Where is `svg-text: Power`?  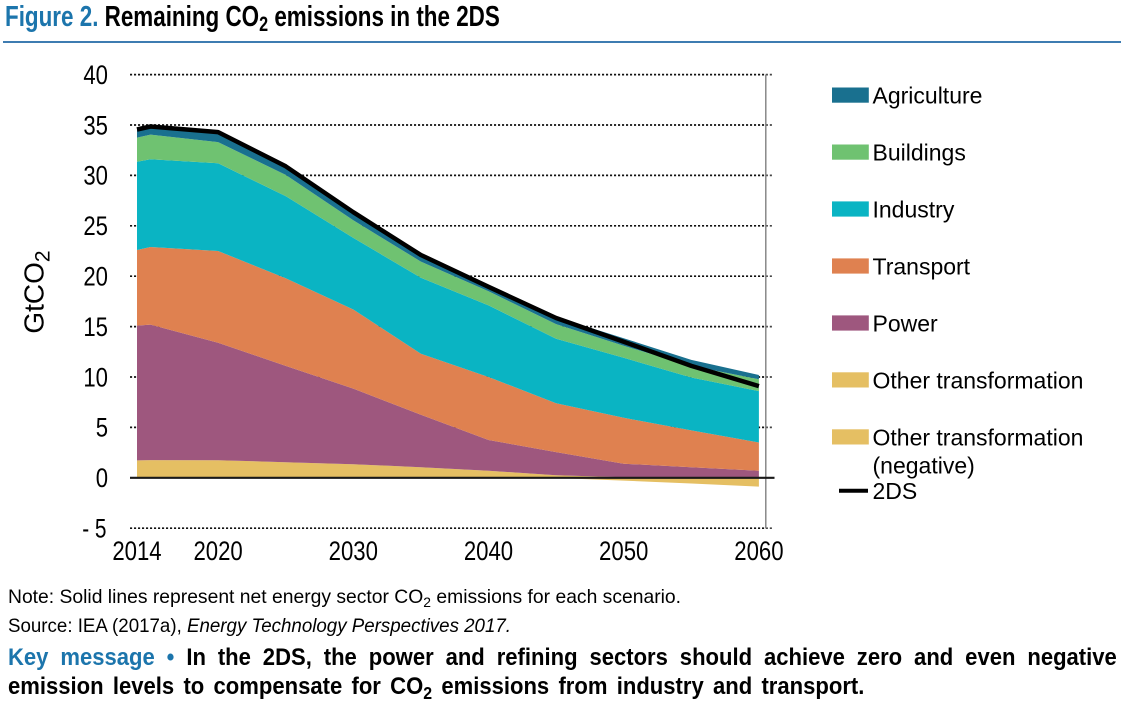
svg-text: Power is located at coordinates (906, 323).